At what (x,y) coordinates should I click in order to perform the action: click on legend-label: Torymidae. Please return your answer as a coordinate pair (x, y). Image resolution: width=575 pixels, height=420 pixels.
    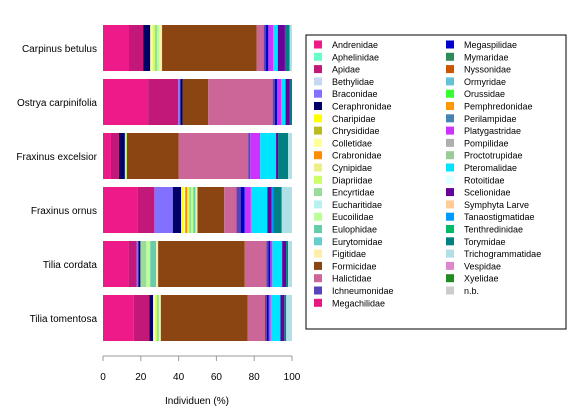
    Looking at the image, I should click on (485, 242).